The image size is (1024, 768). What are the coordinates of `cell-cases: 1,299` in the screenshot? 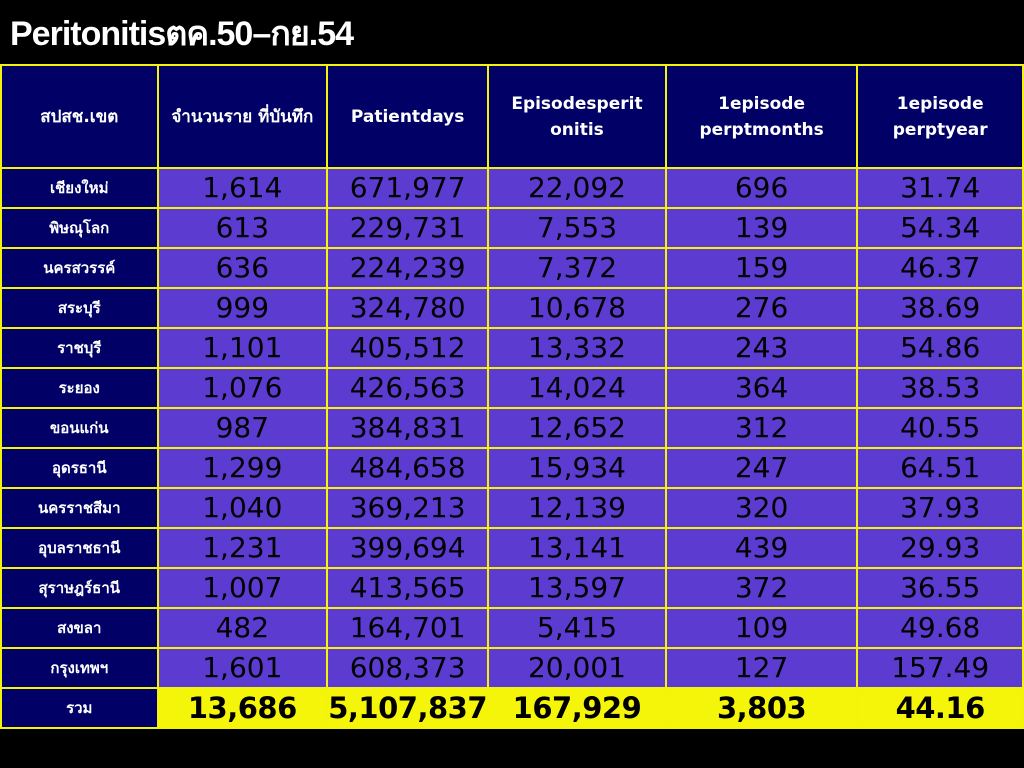 It's located at (242, 468).